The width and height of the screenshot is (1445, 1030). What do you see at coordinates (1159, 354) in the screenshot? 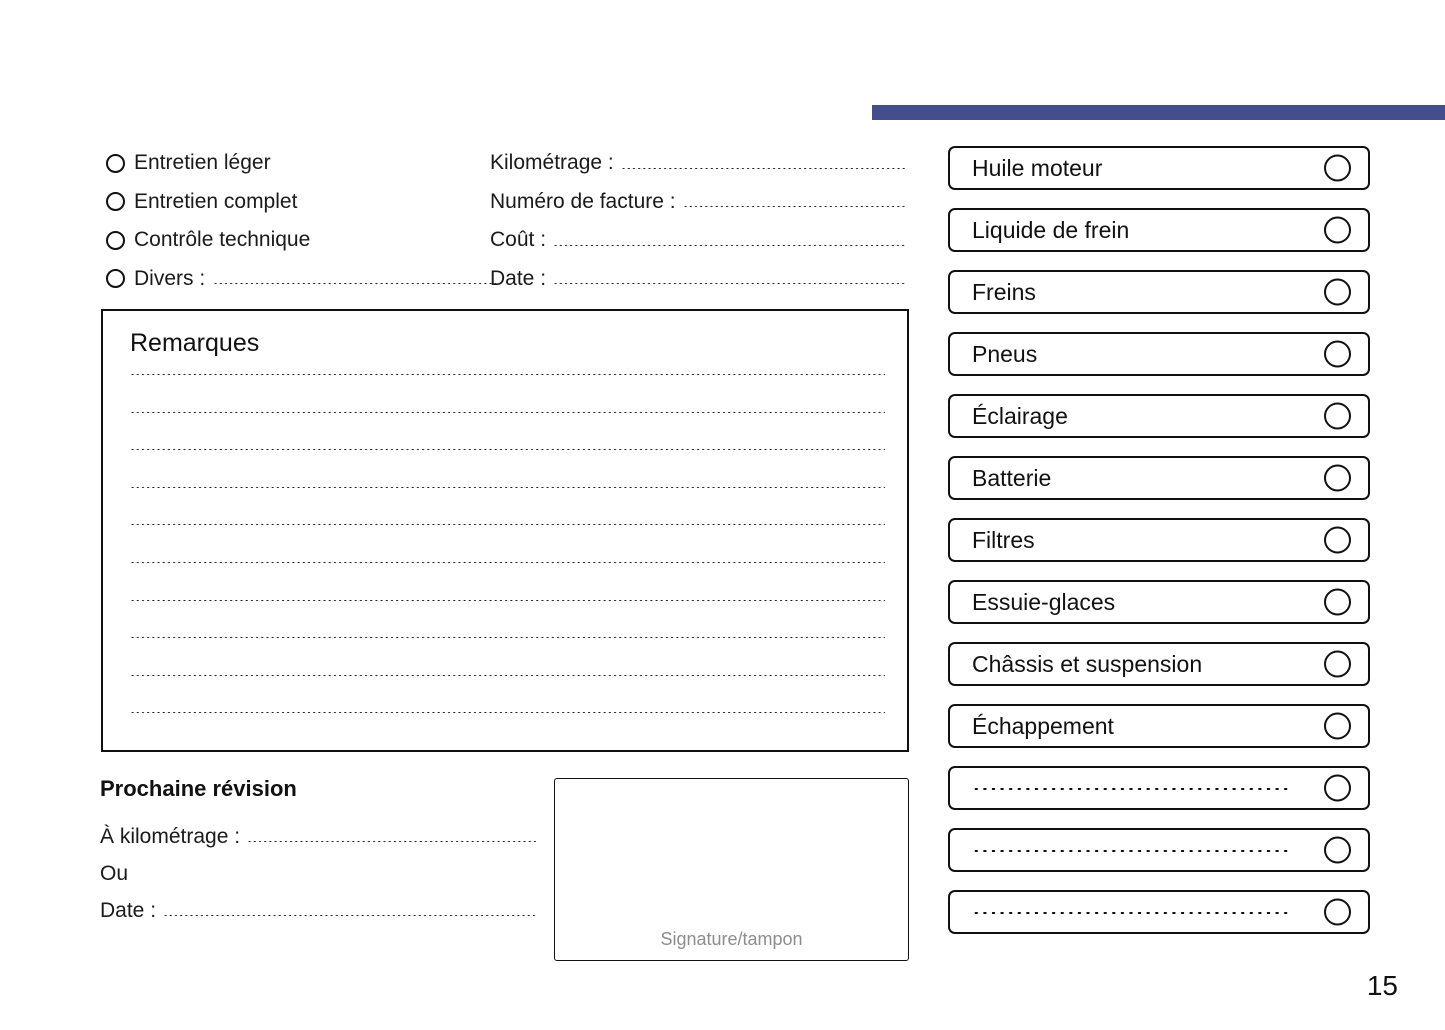
I see `checklist-row: Pneus` at bounding box center [1159, 354].